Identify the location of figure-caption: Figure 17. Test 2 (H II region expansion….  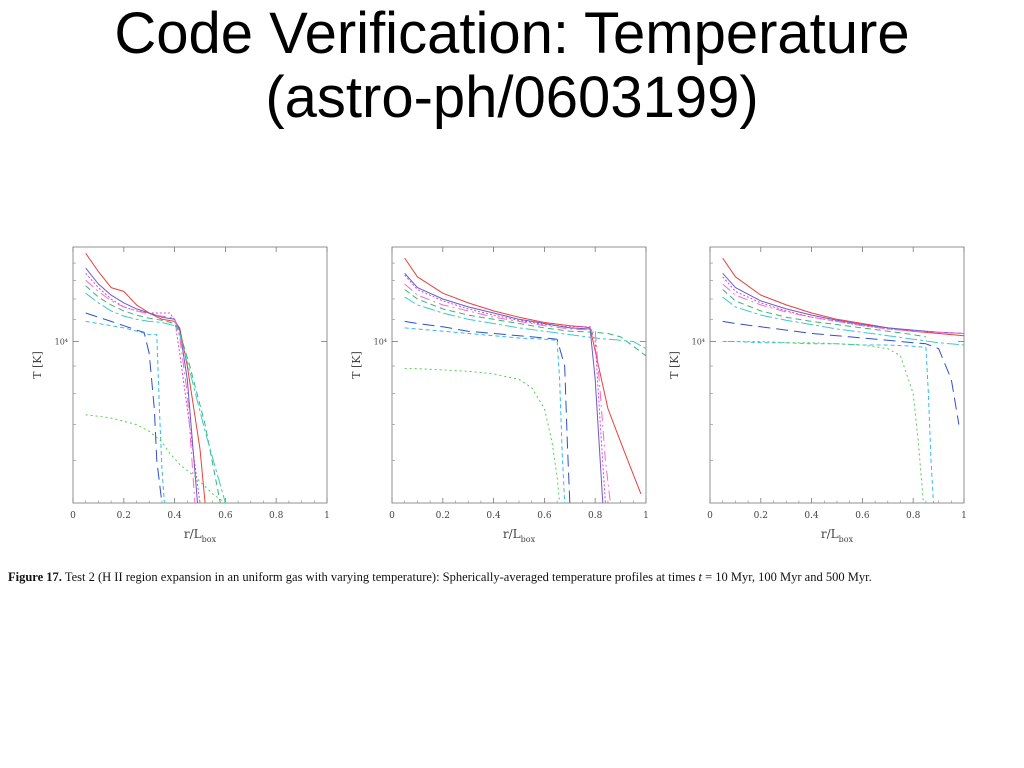
(513, 577).